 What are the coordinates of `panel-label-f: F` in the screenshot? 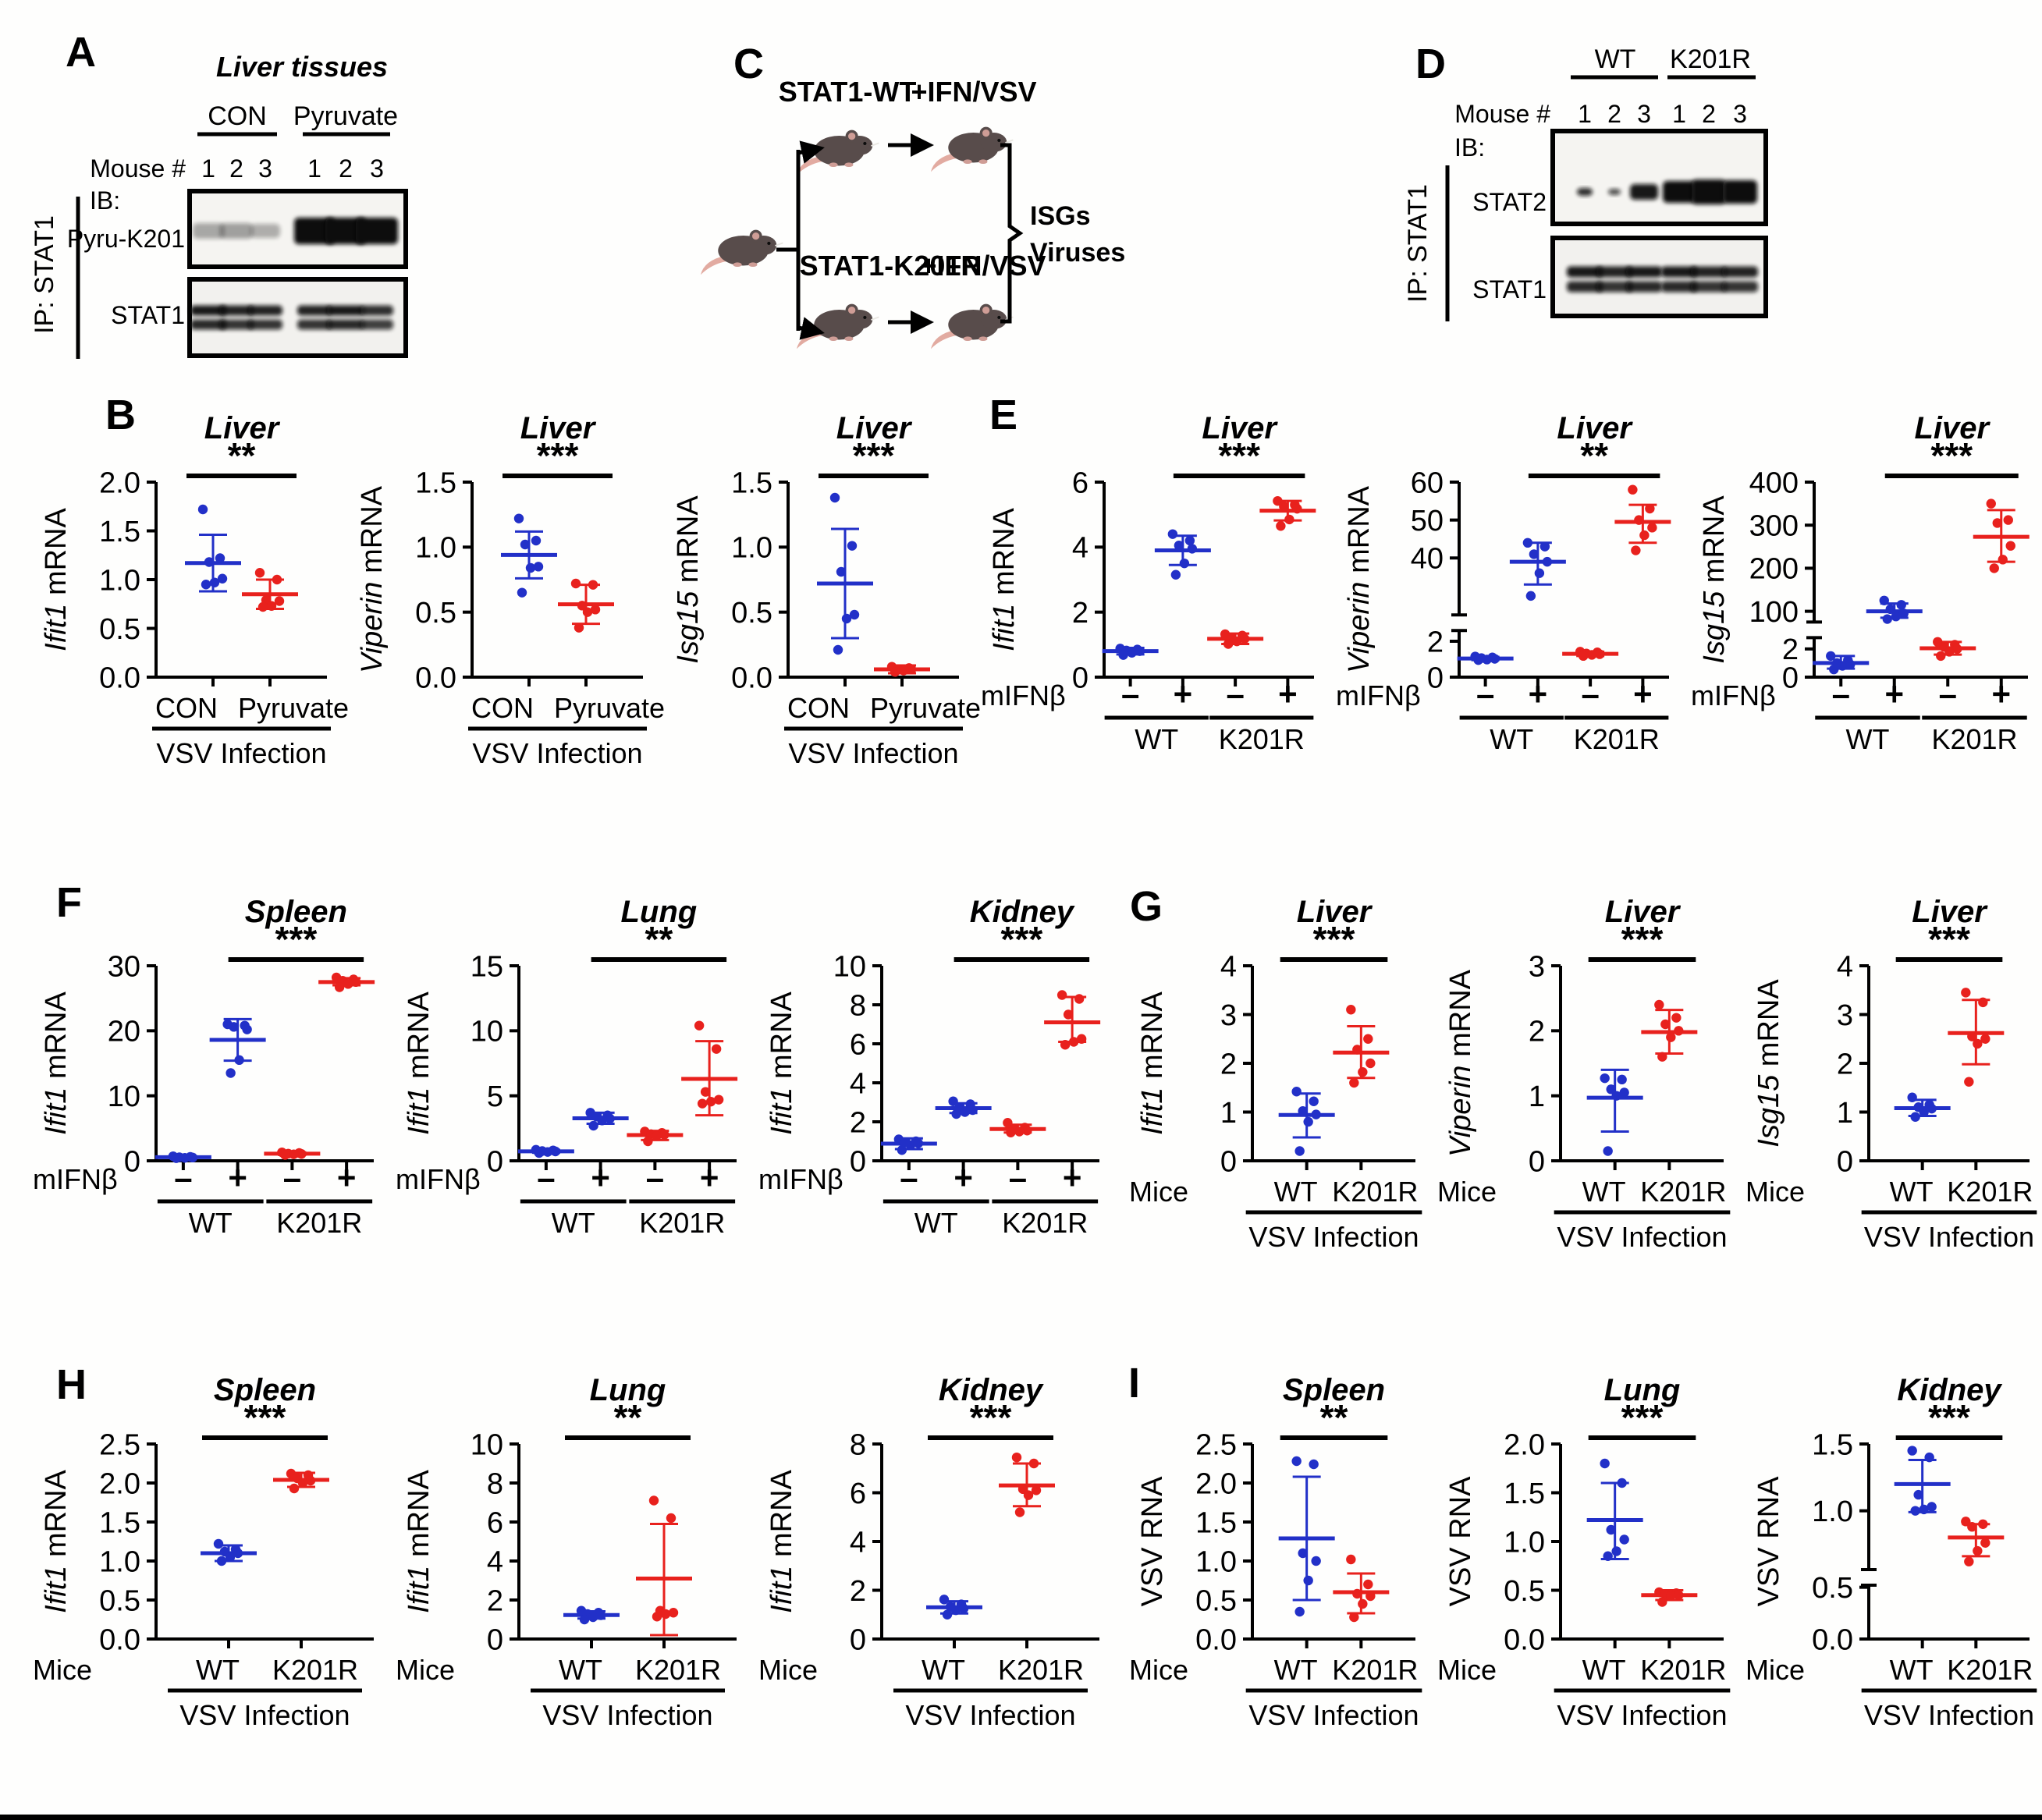 It's located at (69, 902).